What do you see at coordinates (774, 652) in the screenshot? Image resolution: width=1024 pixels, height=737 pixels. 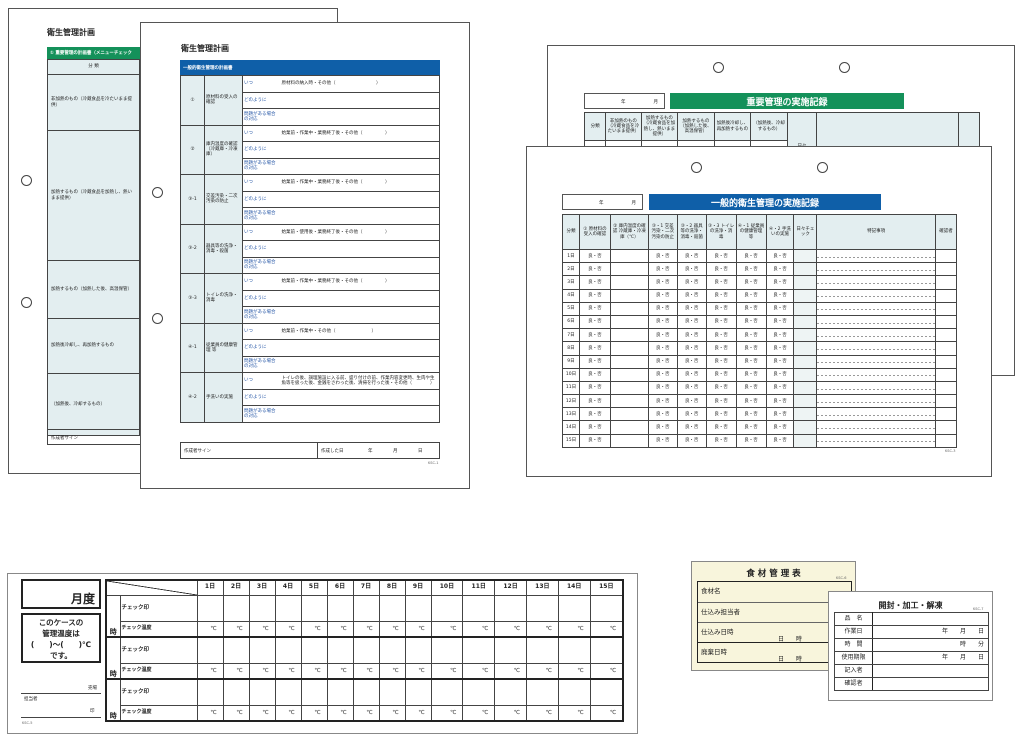 I see `food-card-row: 廃棄日時日 時` at bounding box center [774, 652].